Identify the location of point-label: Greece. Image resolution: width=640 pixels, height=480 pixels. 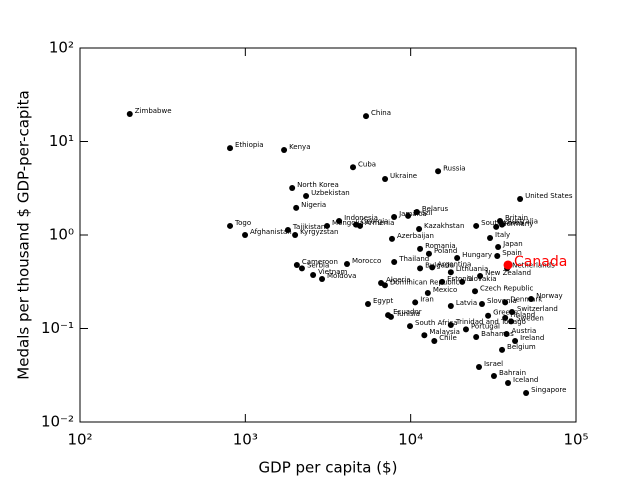
(505, 313).